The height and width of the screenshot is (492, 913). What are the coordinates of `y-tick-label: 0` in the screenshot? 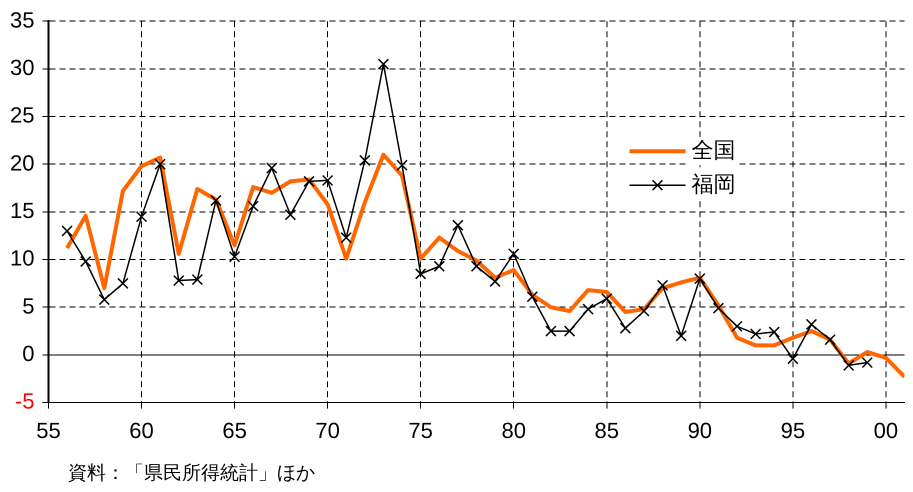 It's located at (28, 353).